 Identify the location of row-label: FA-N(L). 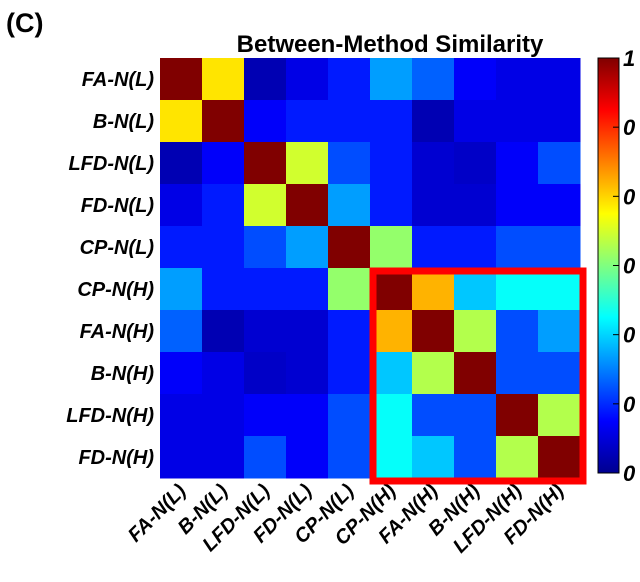
(118, 80).